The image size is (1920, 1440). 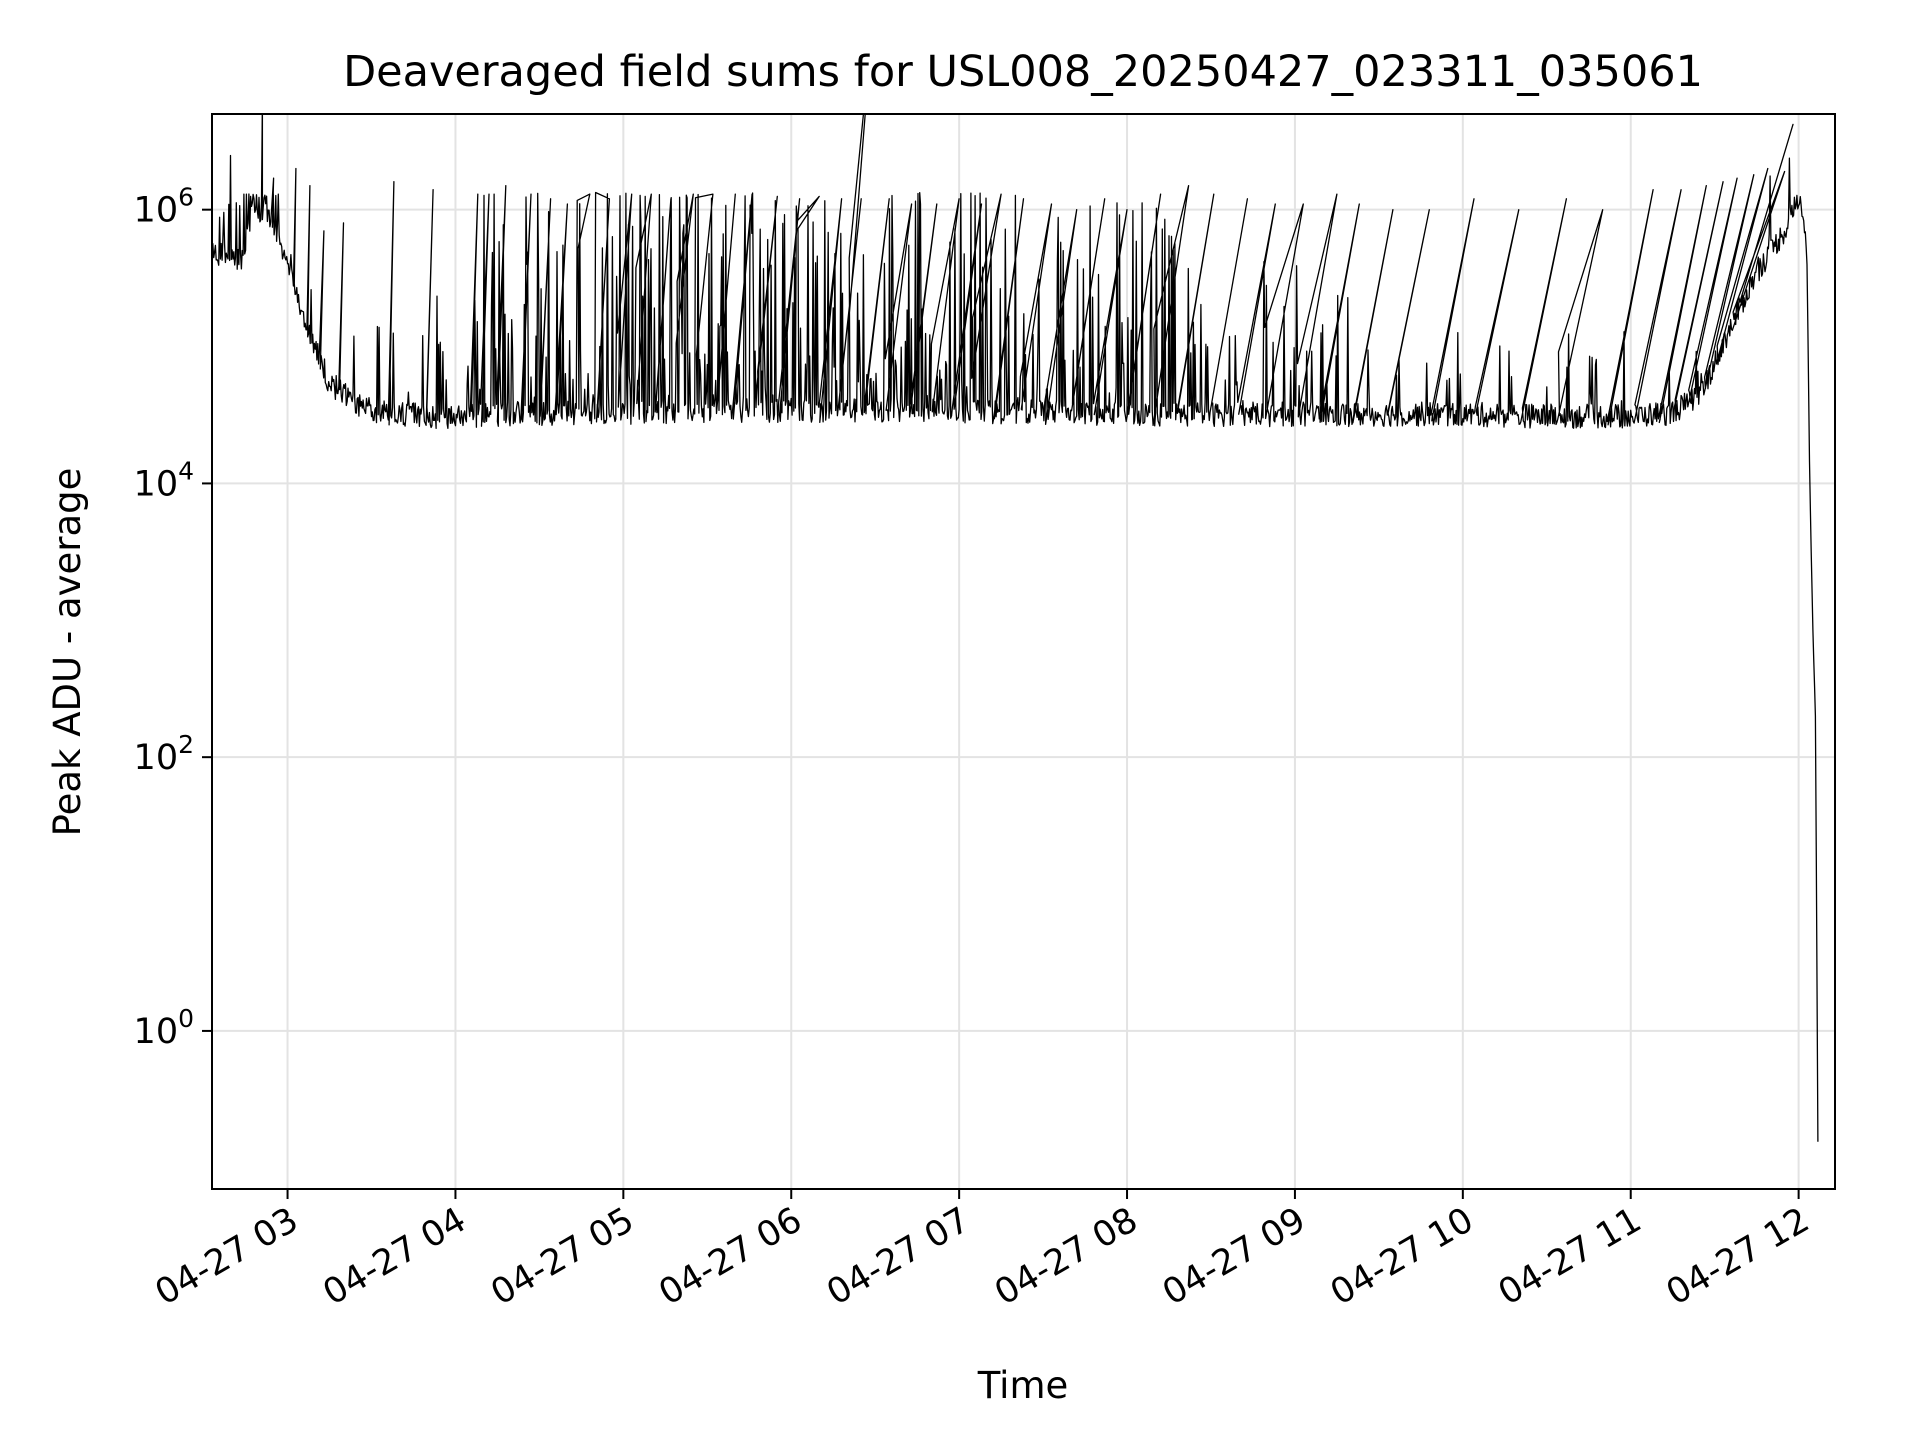 What do you see at coordinates (1023, 1385) in the screenshot?
I see `x-axis-label: Time` at bounding box center [1023, 1385].